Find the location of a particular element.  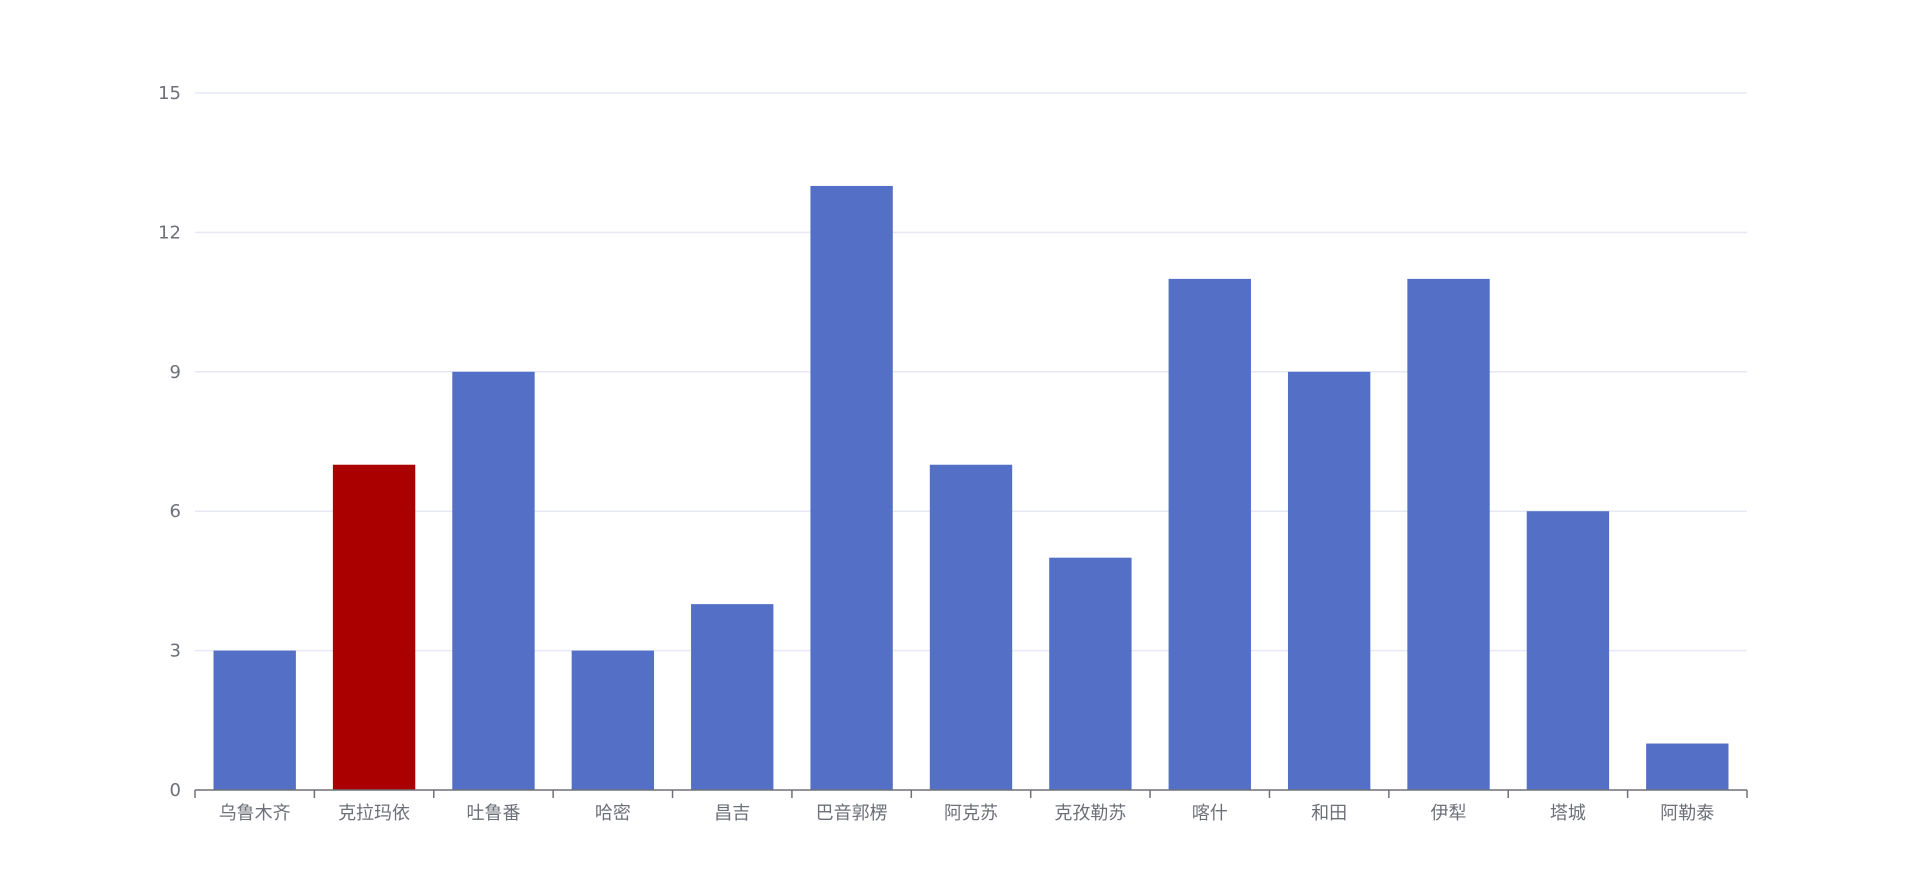

x-axis is located at coordinates (971, 793).